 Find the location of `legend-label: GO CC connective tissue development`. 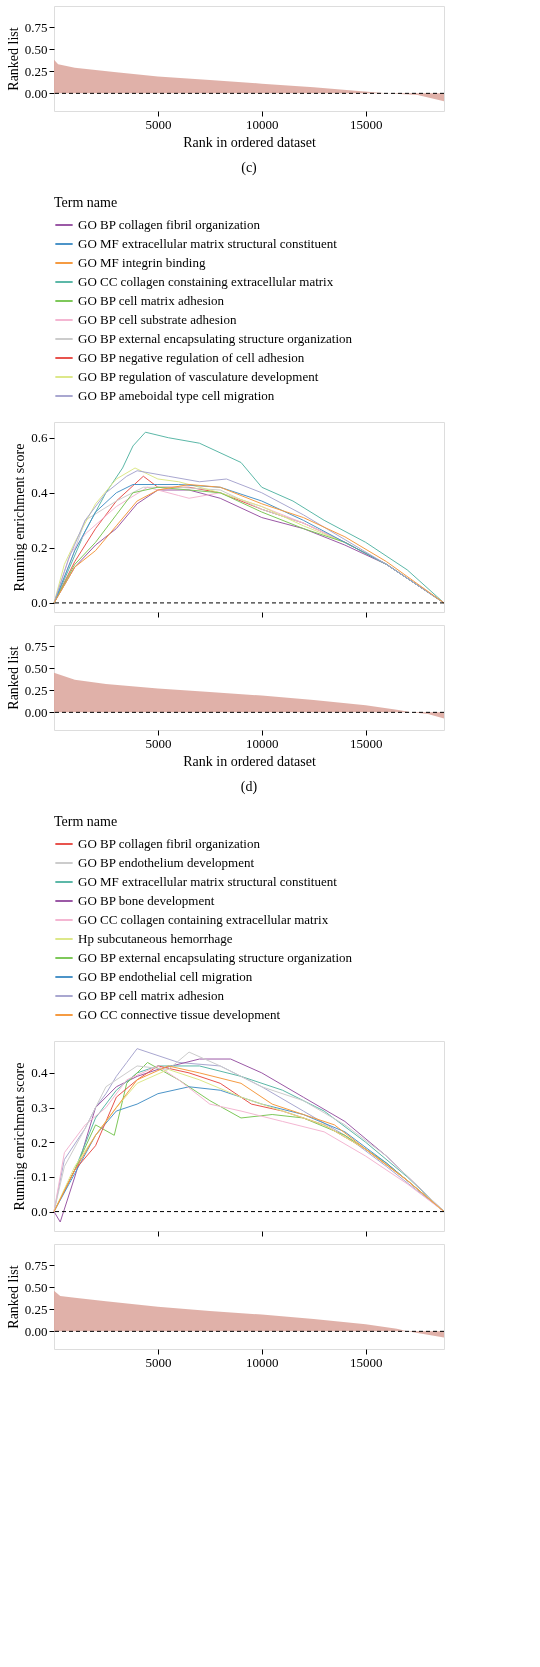

legend-label: GO CC connective tissue development is located at coordinates (179, 1014).